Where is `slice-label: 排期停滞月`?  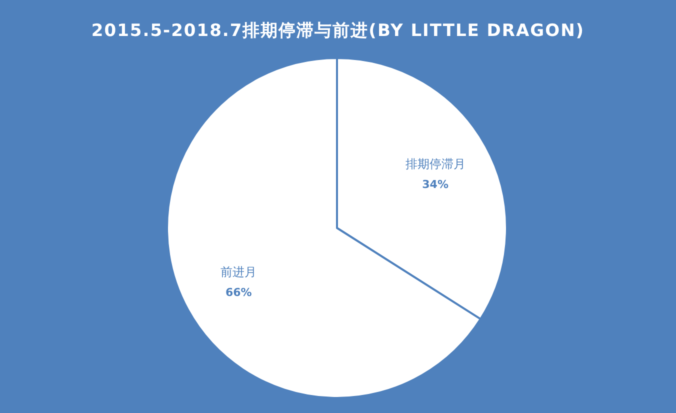
slice-label: 排期停滞月 is located at coordinates (435, 163).